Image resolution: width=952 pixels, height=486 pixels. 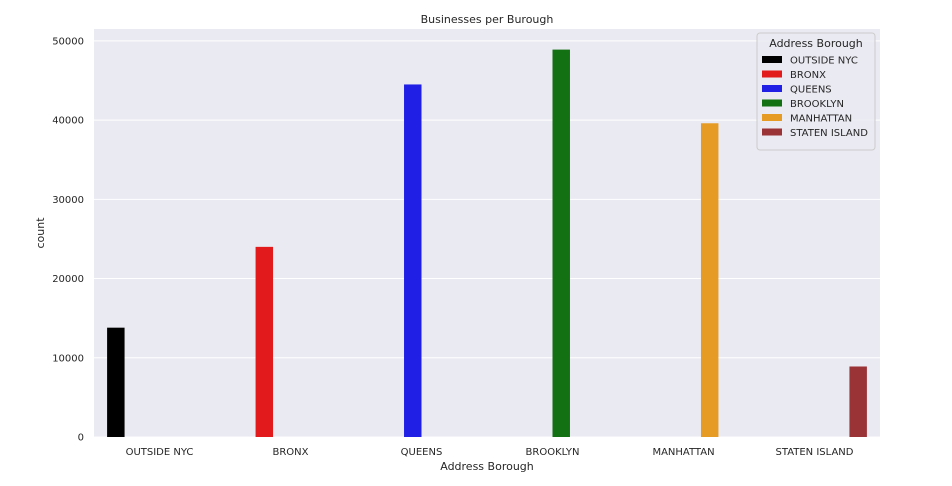 What do you see at coordinates (160, 452) in the screenshot?
I see `x-tick-label: OUTSIDE NYC` at bounding box center [160, 452].